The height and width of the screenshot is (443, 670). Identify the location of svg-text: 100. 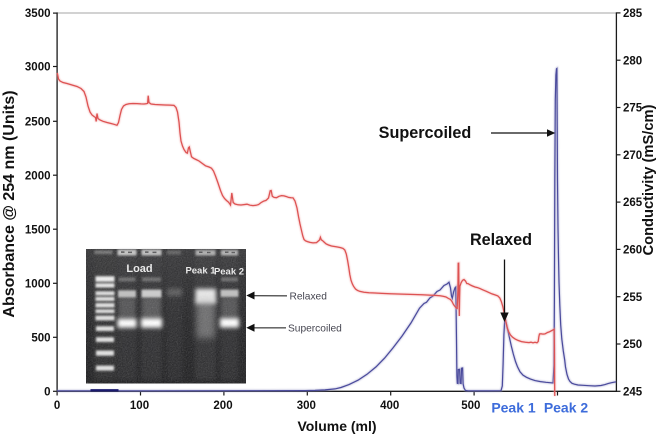
(139, 406).